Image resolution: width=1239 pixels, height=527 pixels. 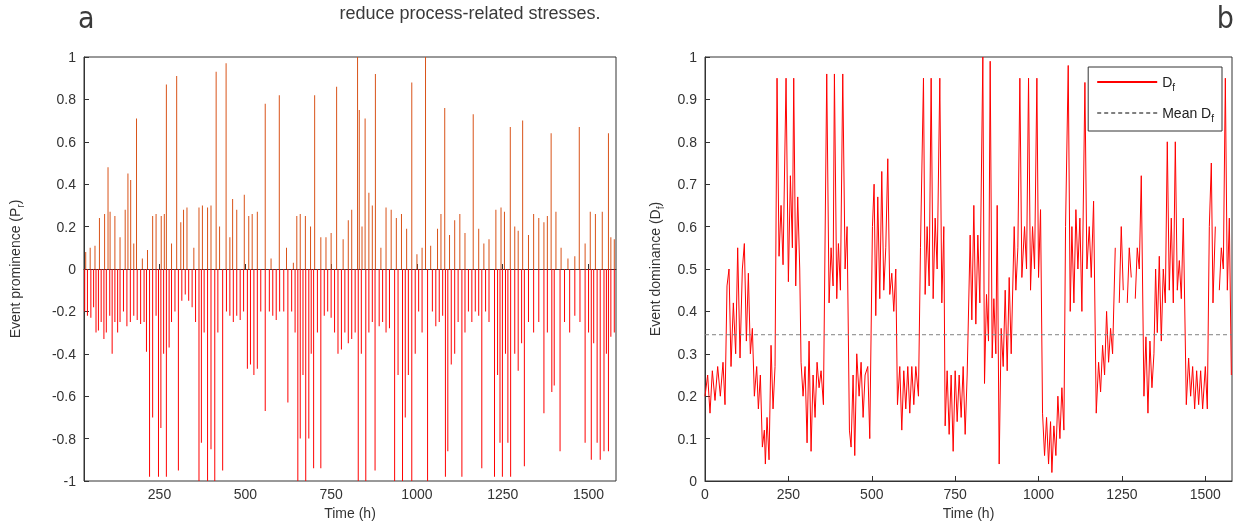 I want to click on y-tick-label: -0.6, so click(x=64, y=396).